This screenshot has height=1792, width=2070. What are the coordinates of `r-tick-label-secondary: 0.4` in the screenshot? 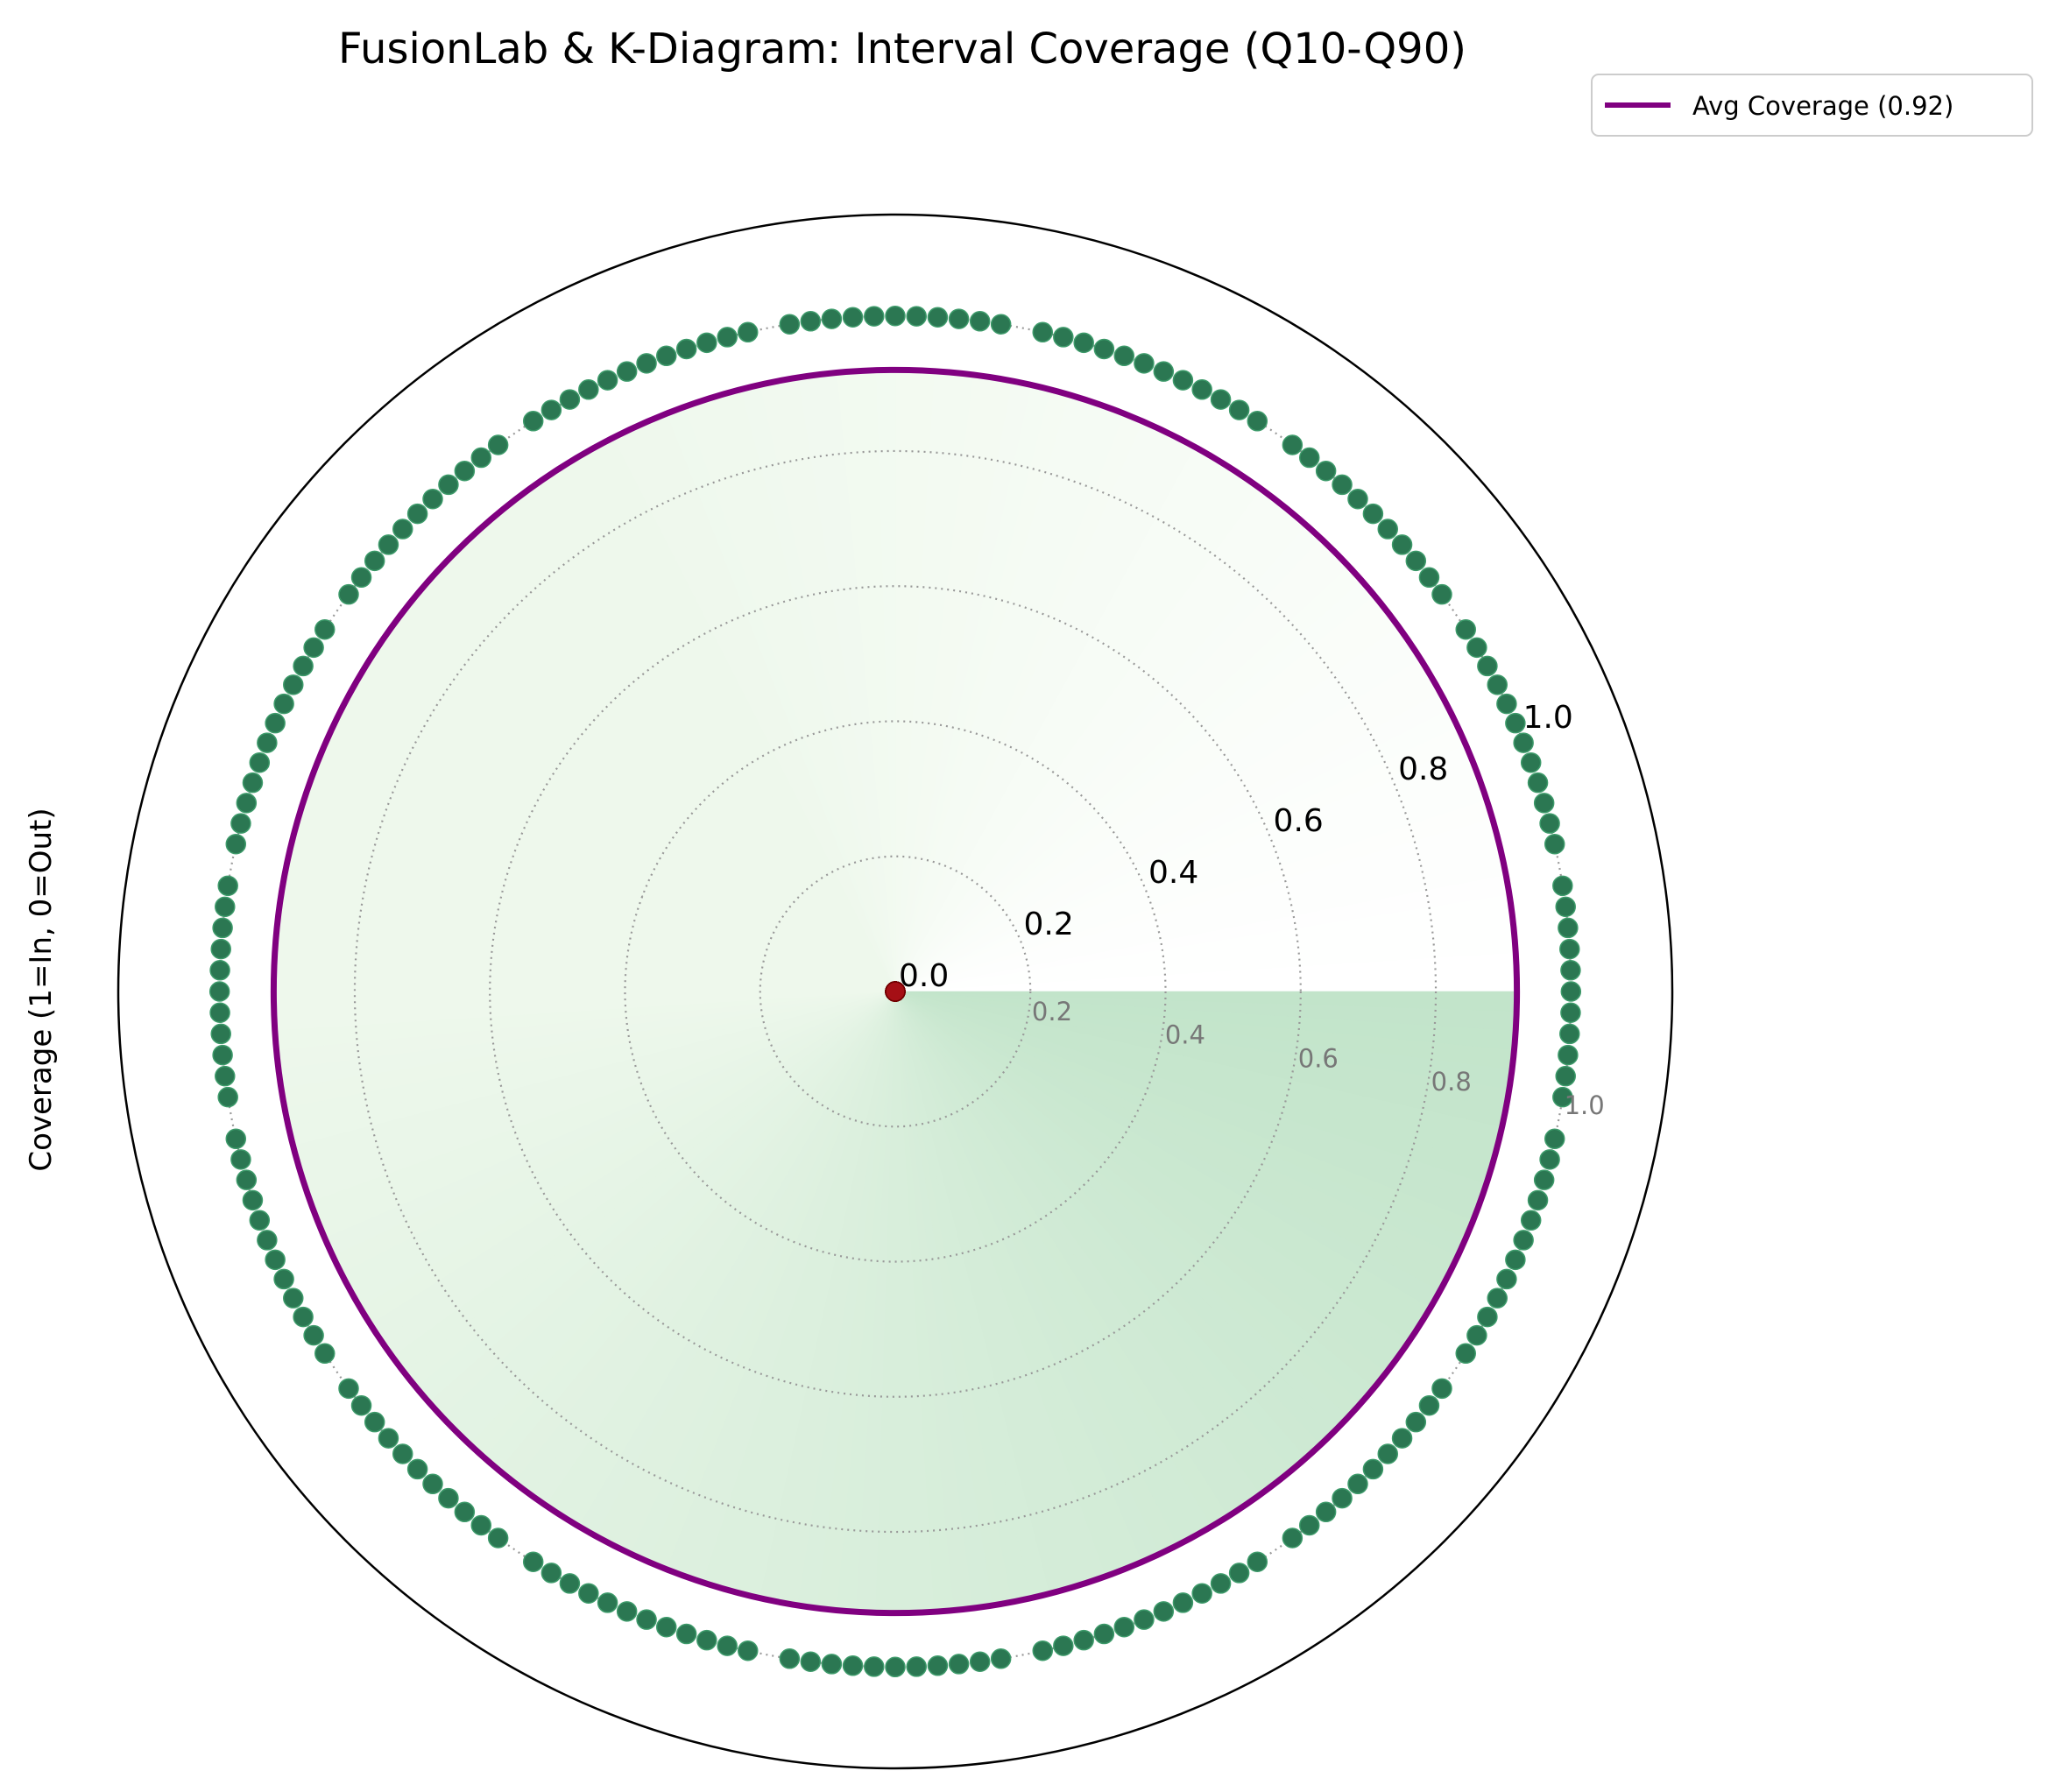 It's located at (1185, 1035).